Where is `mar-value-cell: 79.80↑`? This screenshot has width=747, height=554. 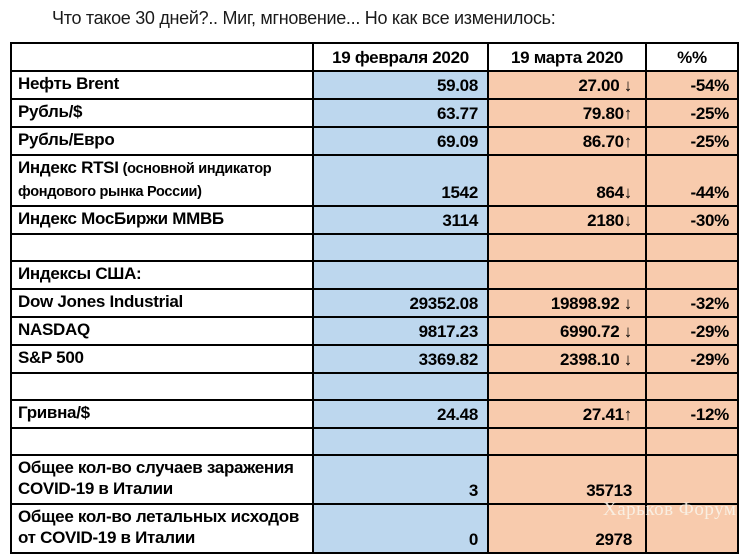 mar-value-cell: 79.80↑ is located at coordinates (567, 113).